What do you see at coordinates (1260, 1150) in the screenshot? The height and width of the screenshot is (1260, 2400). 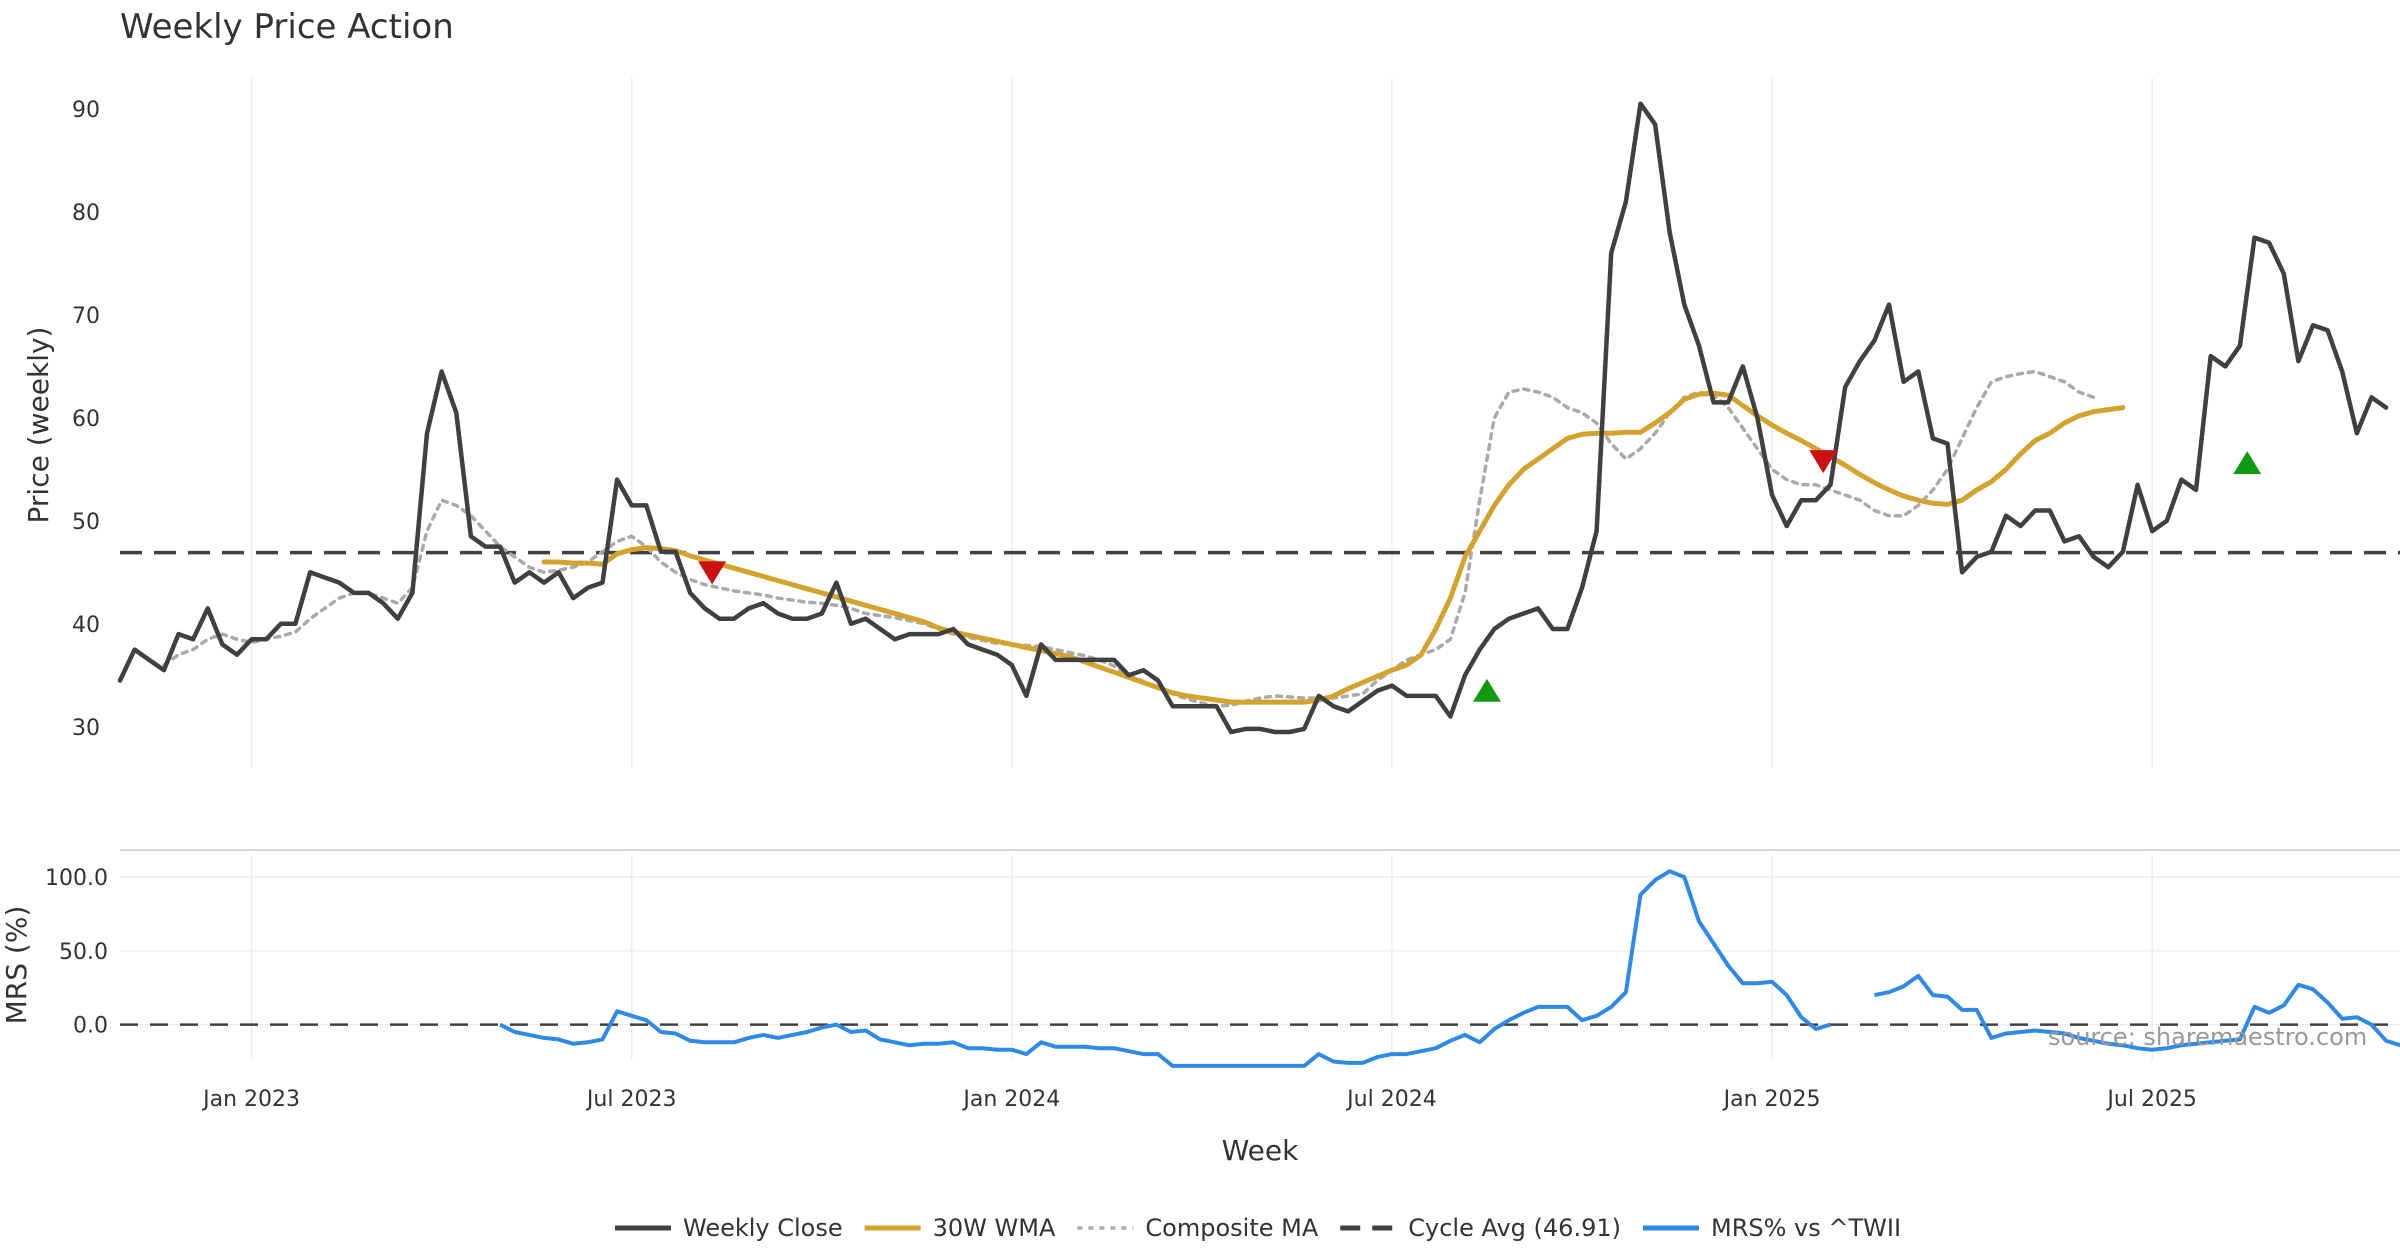 I see `x-axis-title: Week` at bounding box center [1260, 1150].